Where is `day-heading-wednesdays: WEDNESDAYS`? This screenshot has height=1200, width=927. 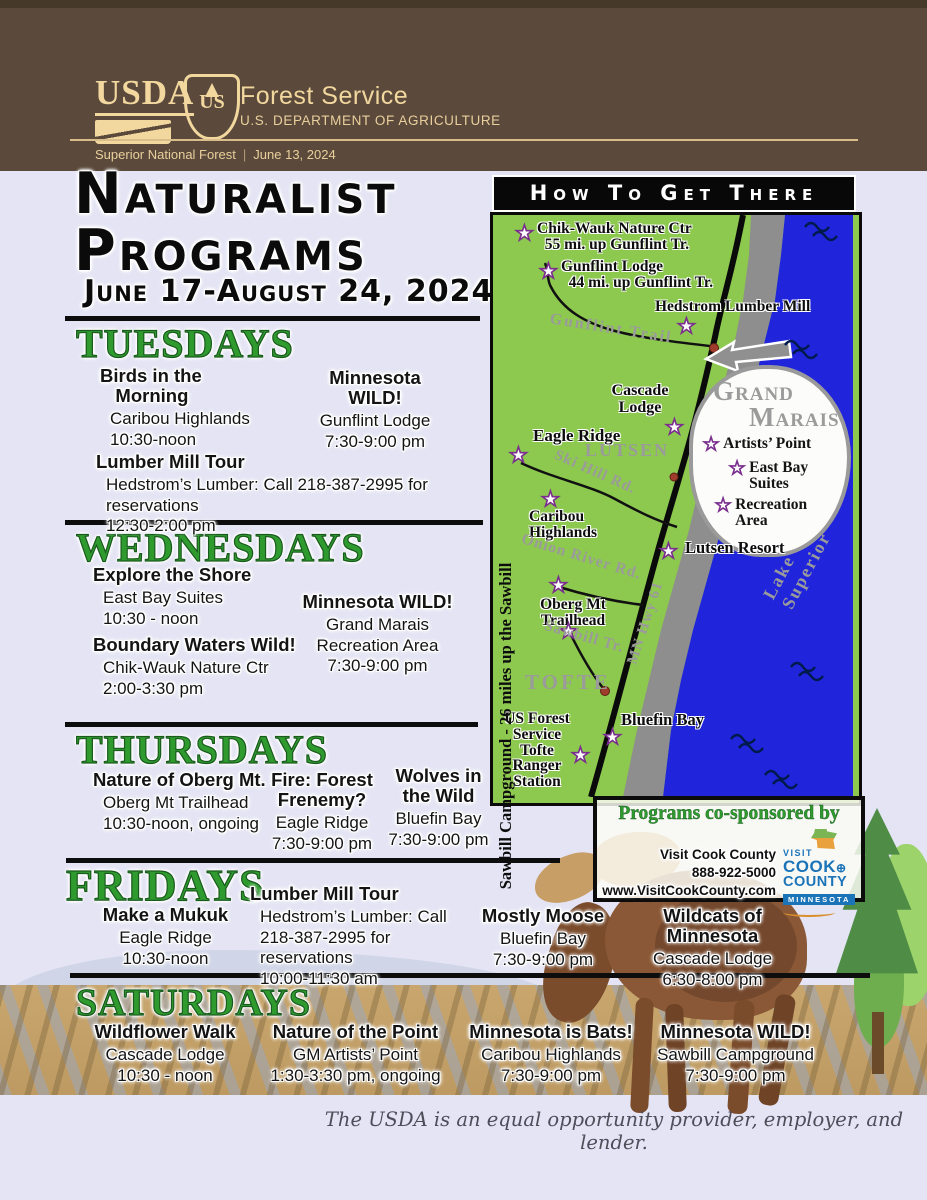
day-heading-wednesdays: WEDNESDAYS is located at coordinates (220, 547).